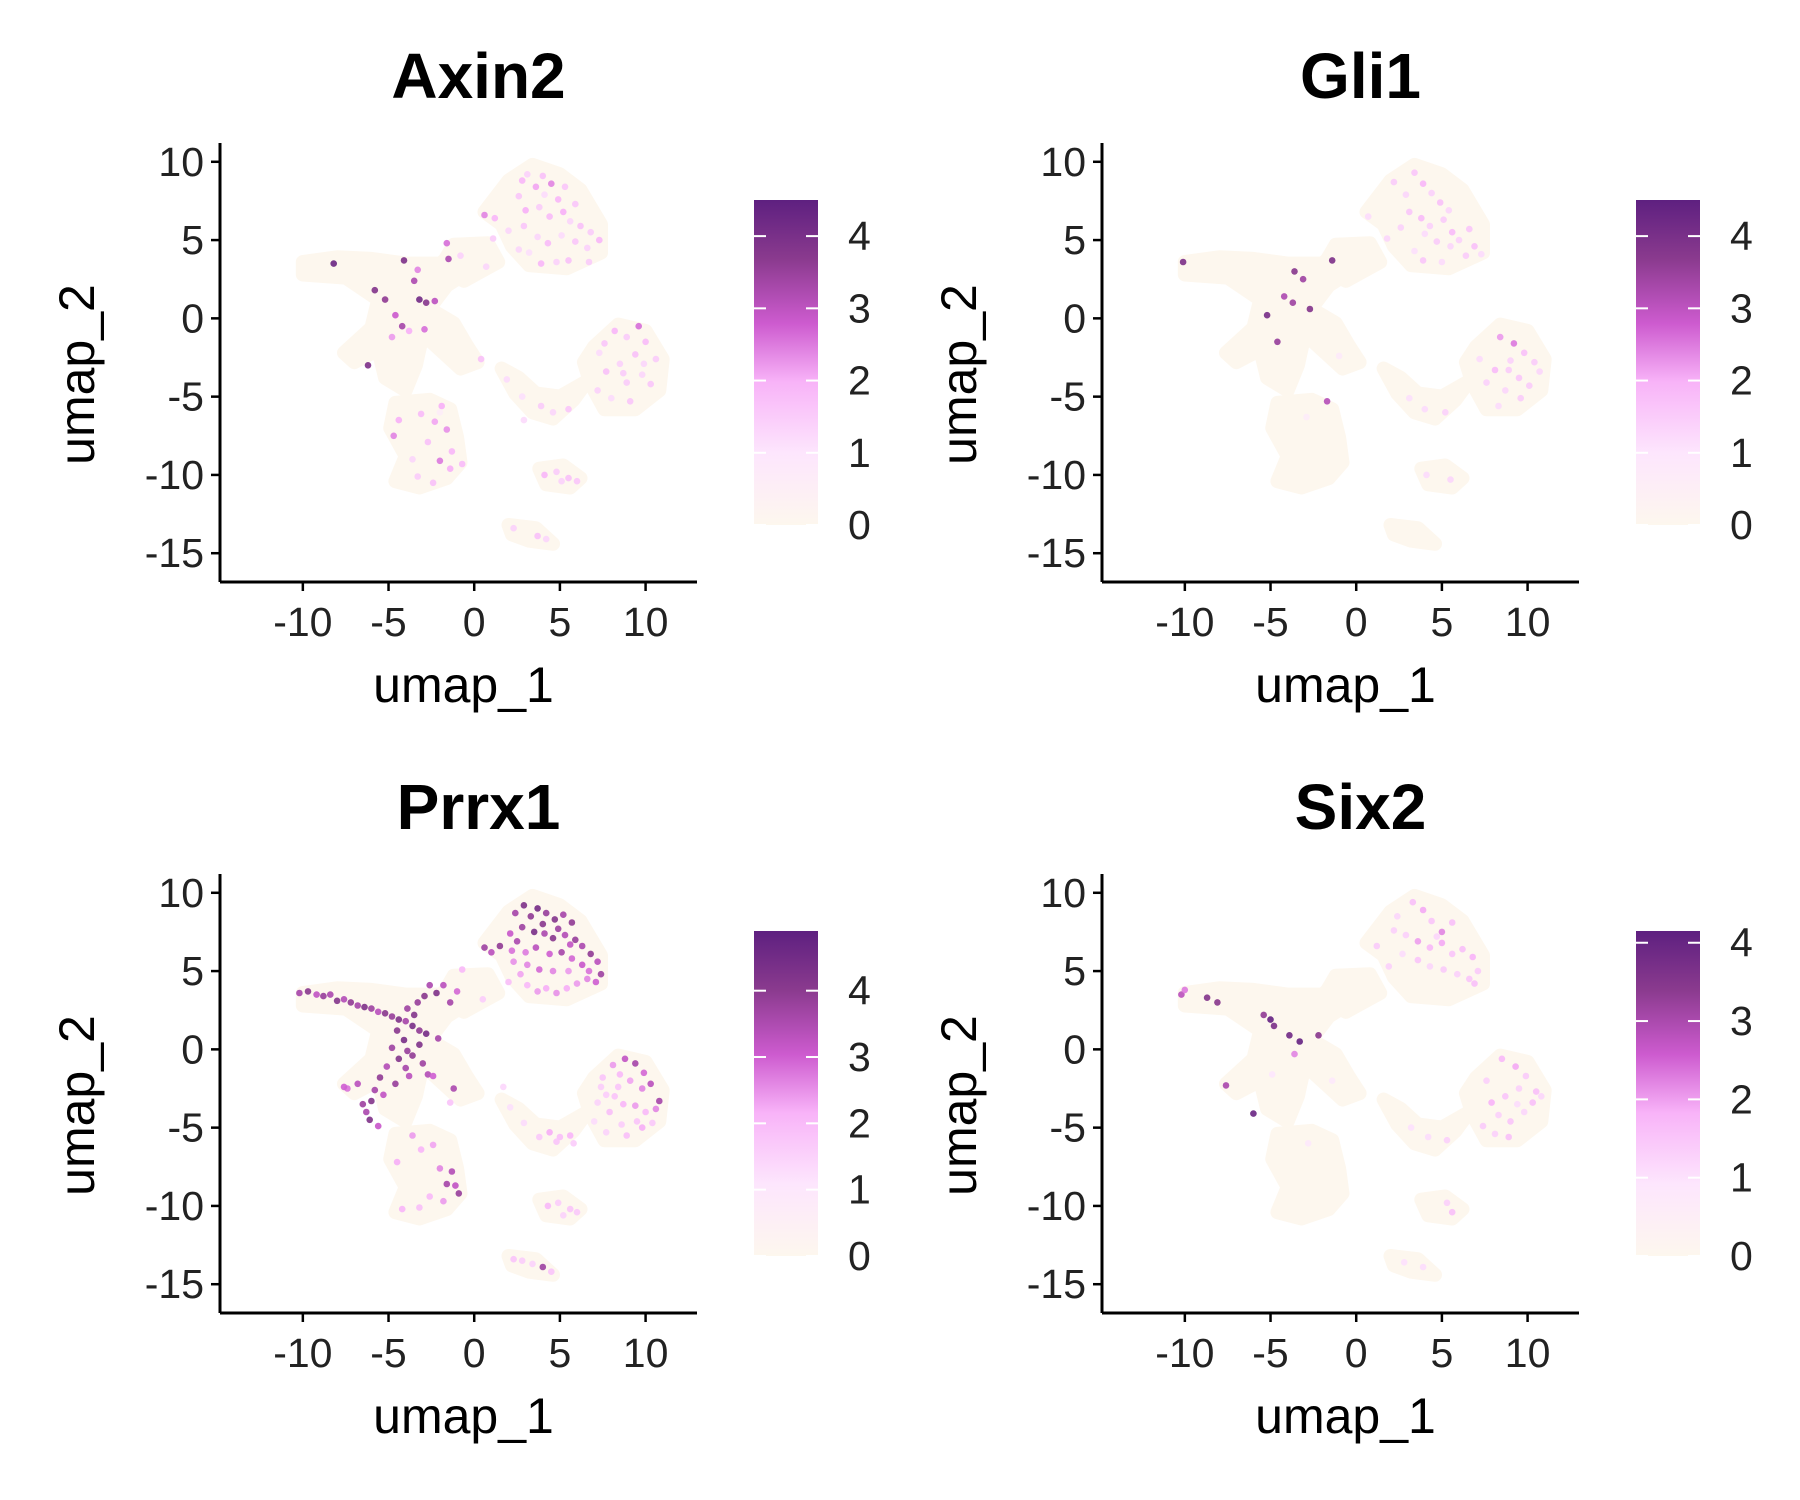 This screenshot has width=1800, height=1500. What do you see at coordinates (1356, 1353) in the screenshot?
I see `x-tick-label: 0` at bounding box center [1356, 1353].